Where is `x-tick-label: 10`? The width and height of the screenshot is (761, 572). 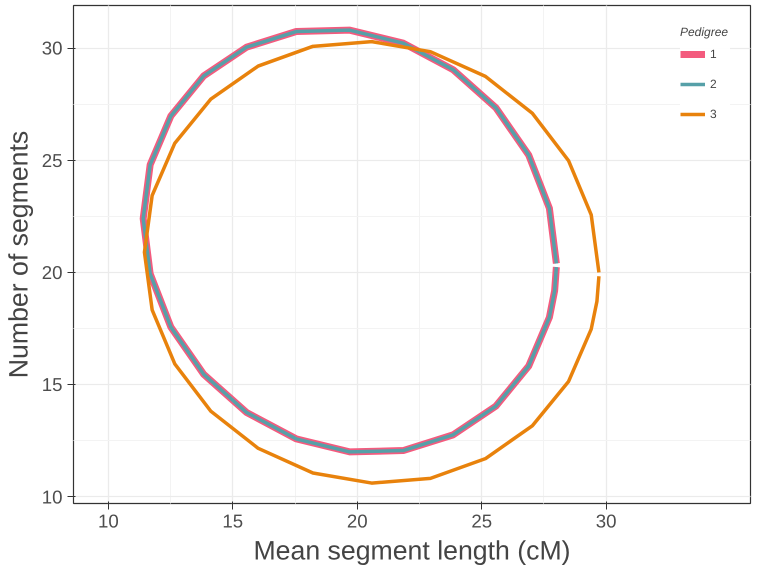
x-tick-label: 10 is located at coordinates (108, 521).